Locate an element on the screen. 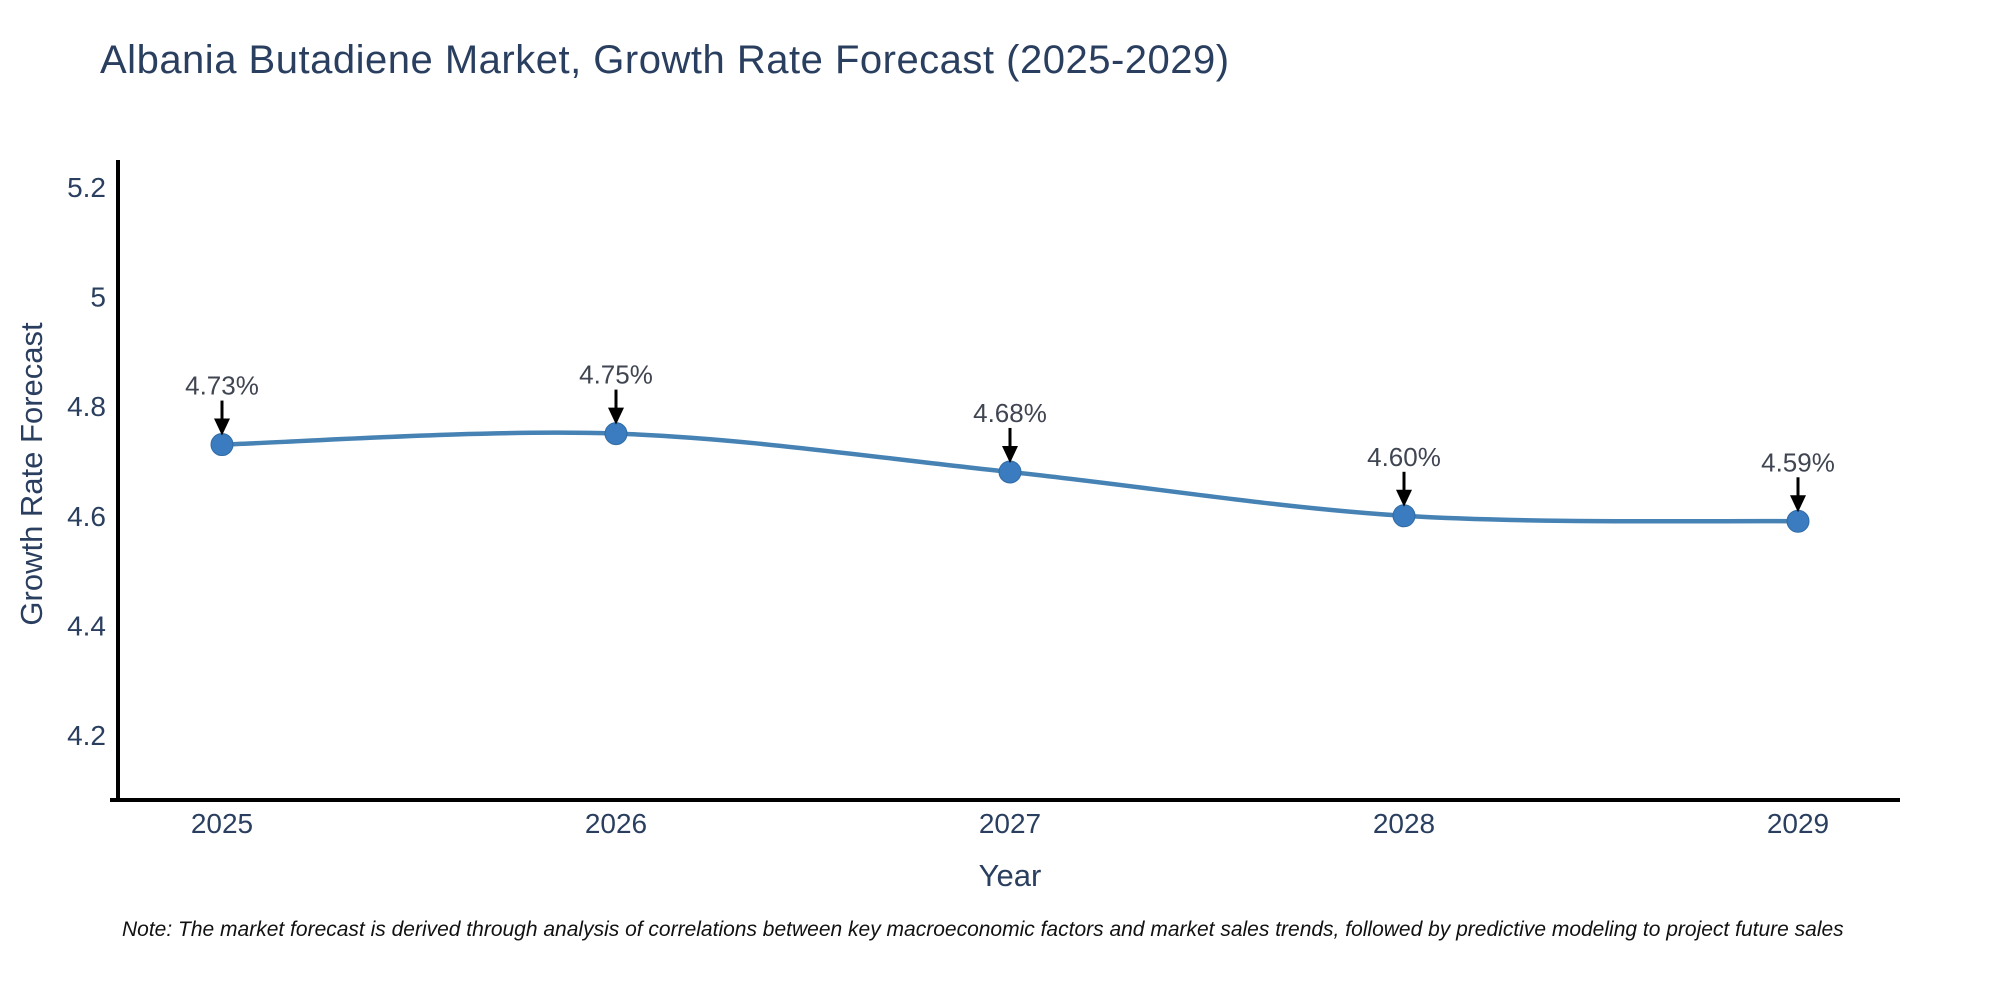 The height and width of the screenshot is (1000, 2000). y-tick-label: 5 is located at coordinates (98, 297).